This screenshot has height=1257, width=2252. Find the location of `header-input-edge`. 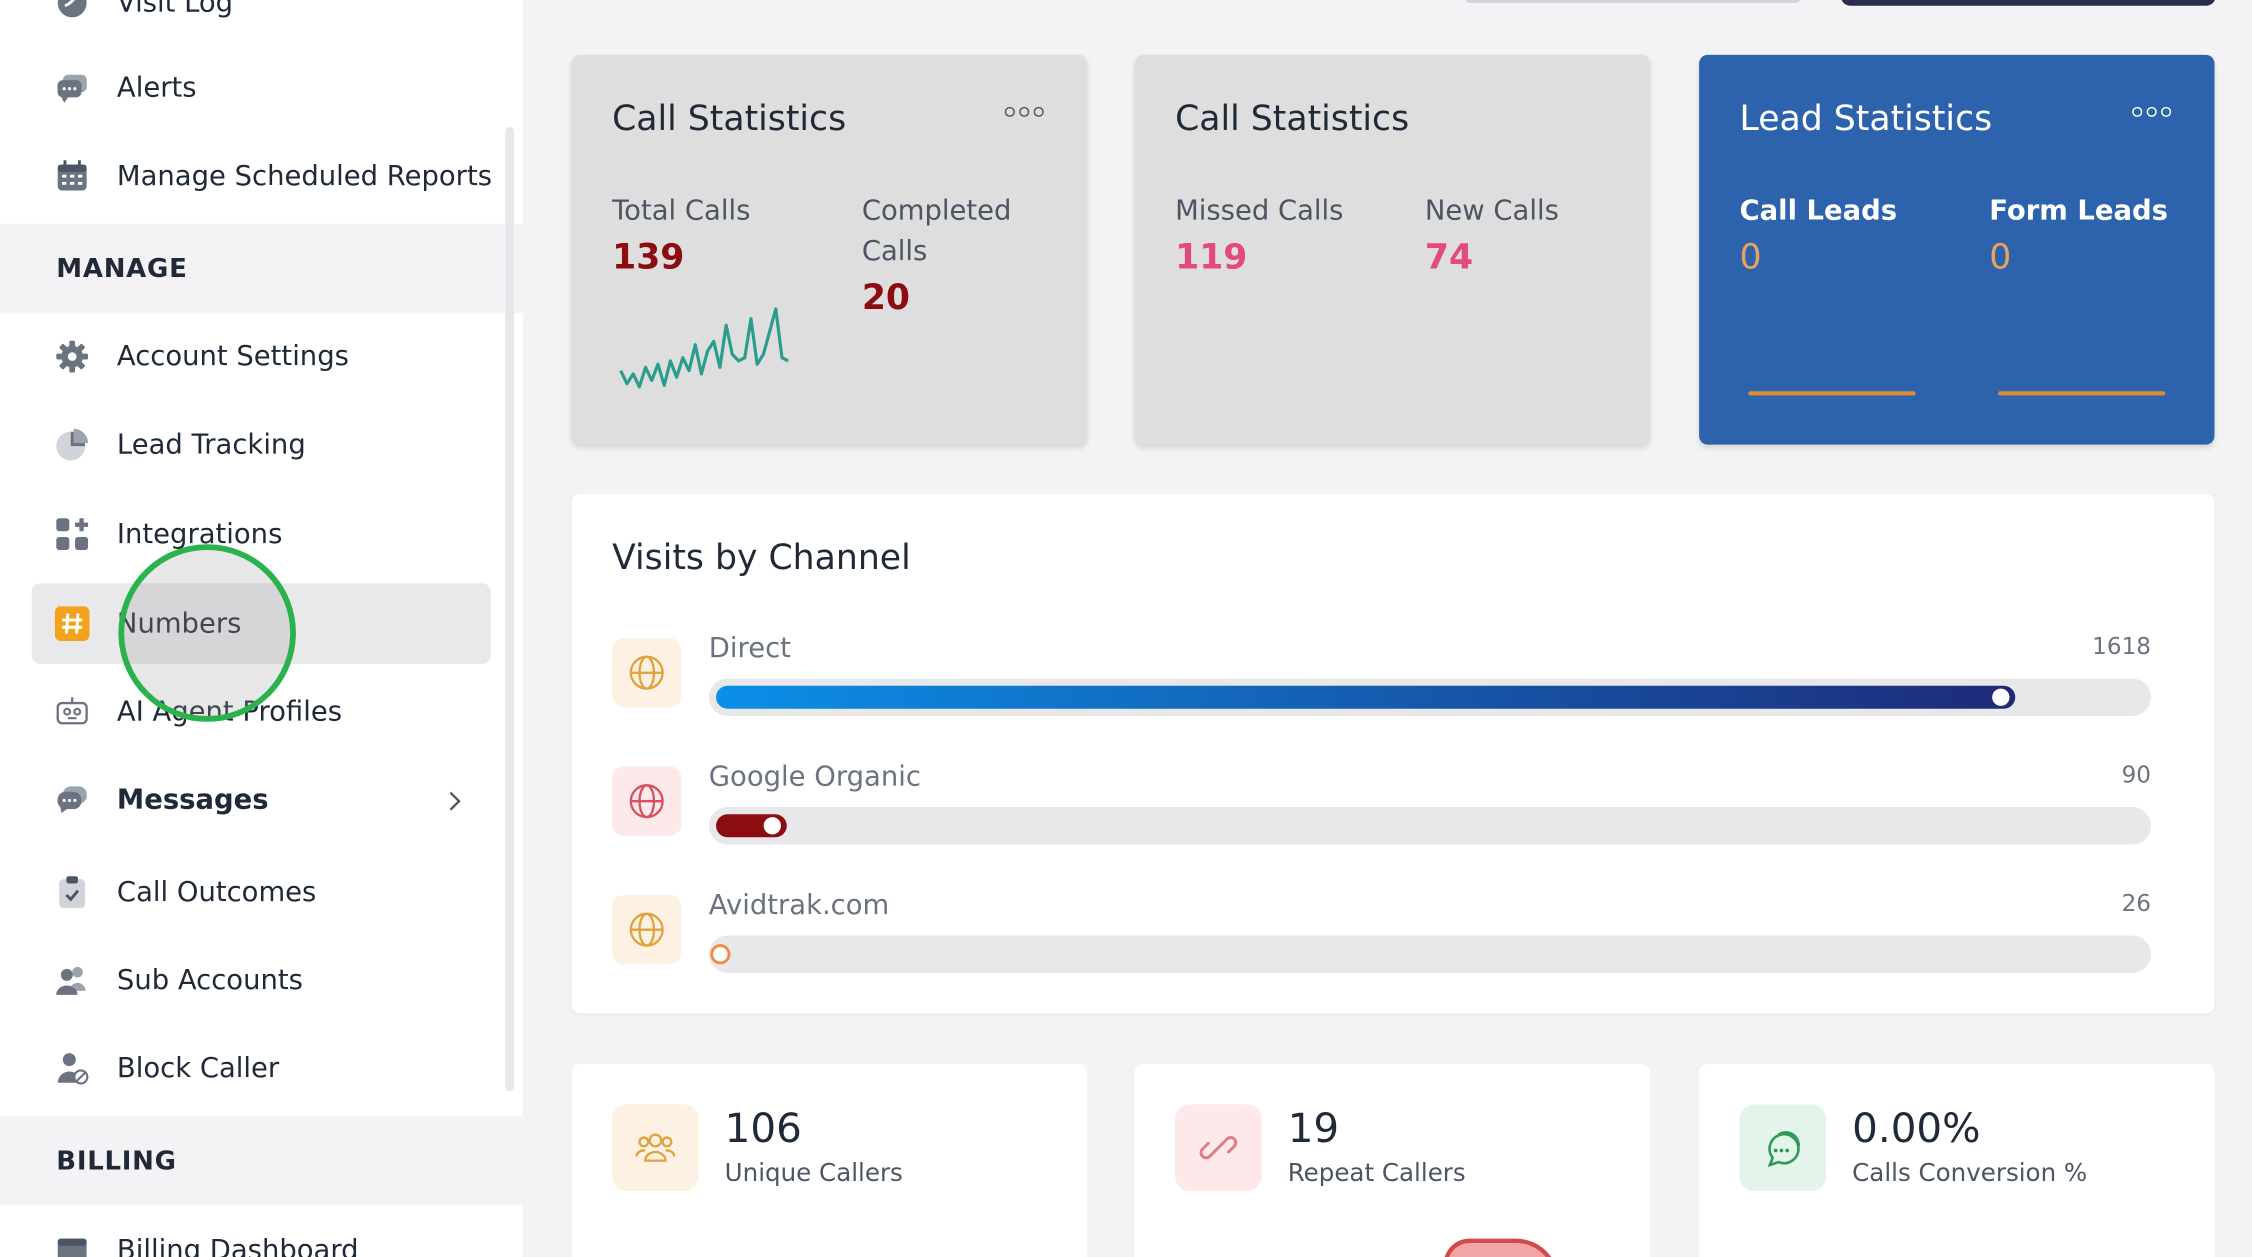

header-input-edge is located at coordinates (1633, 1).